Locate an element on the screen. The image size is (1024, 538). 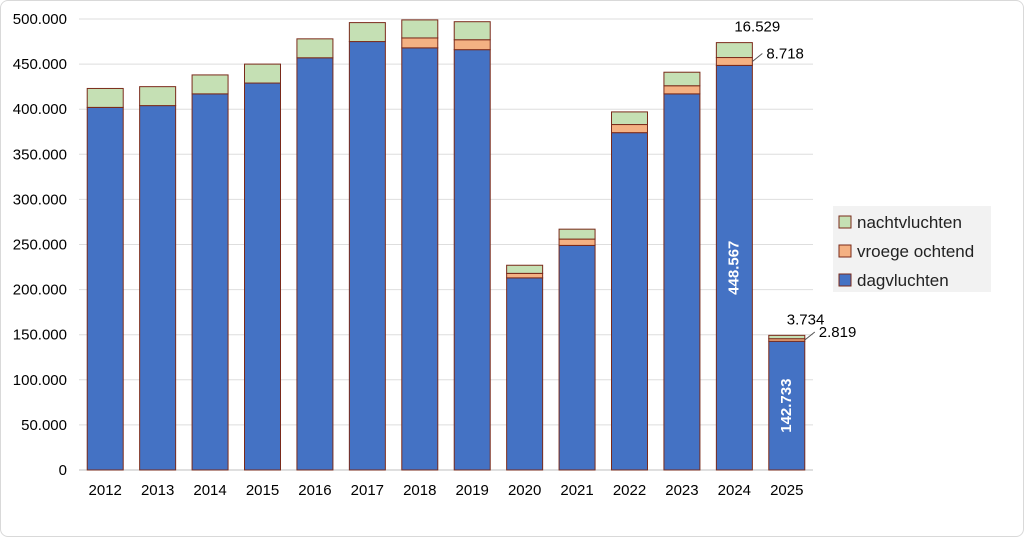
y-tick-label: 50.000 is located at coordinates (44, 425).